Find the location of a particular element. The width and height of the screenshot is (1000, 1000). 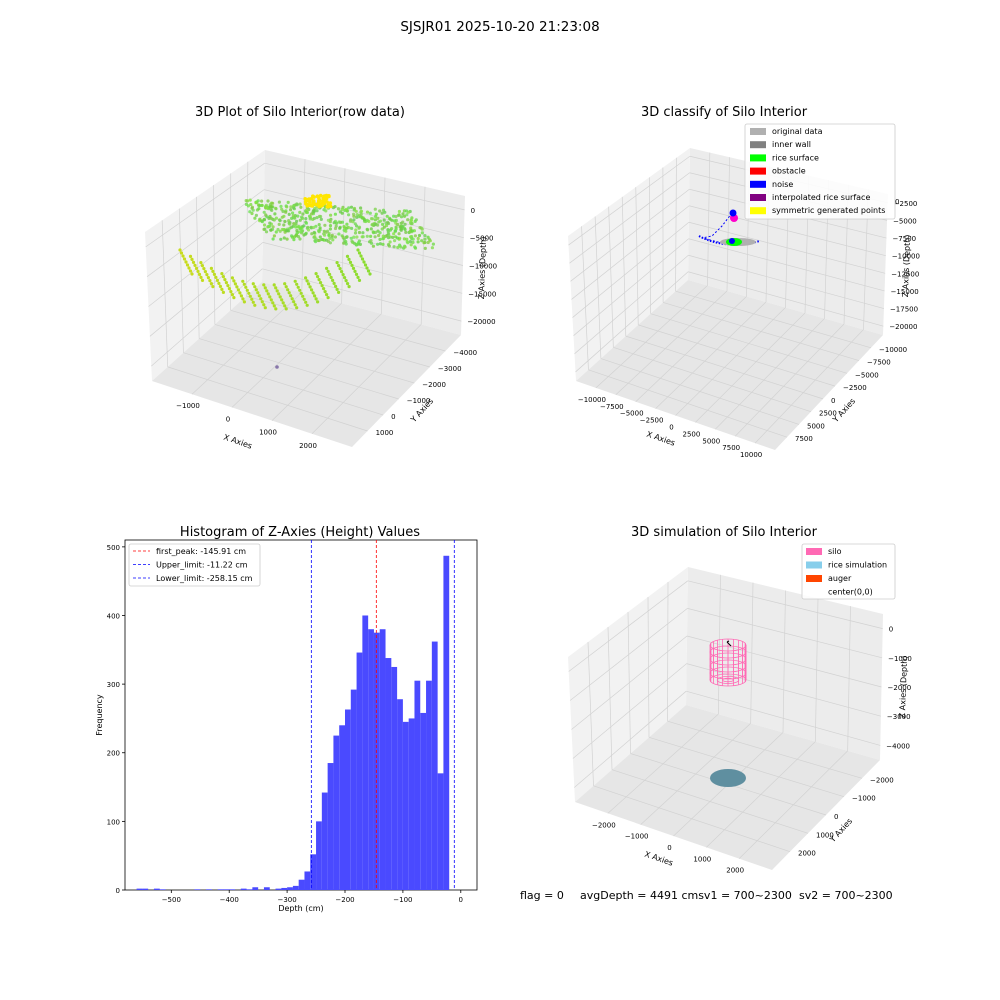

classify-xtick: 2500 is located at coordinates (691, 434).